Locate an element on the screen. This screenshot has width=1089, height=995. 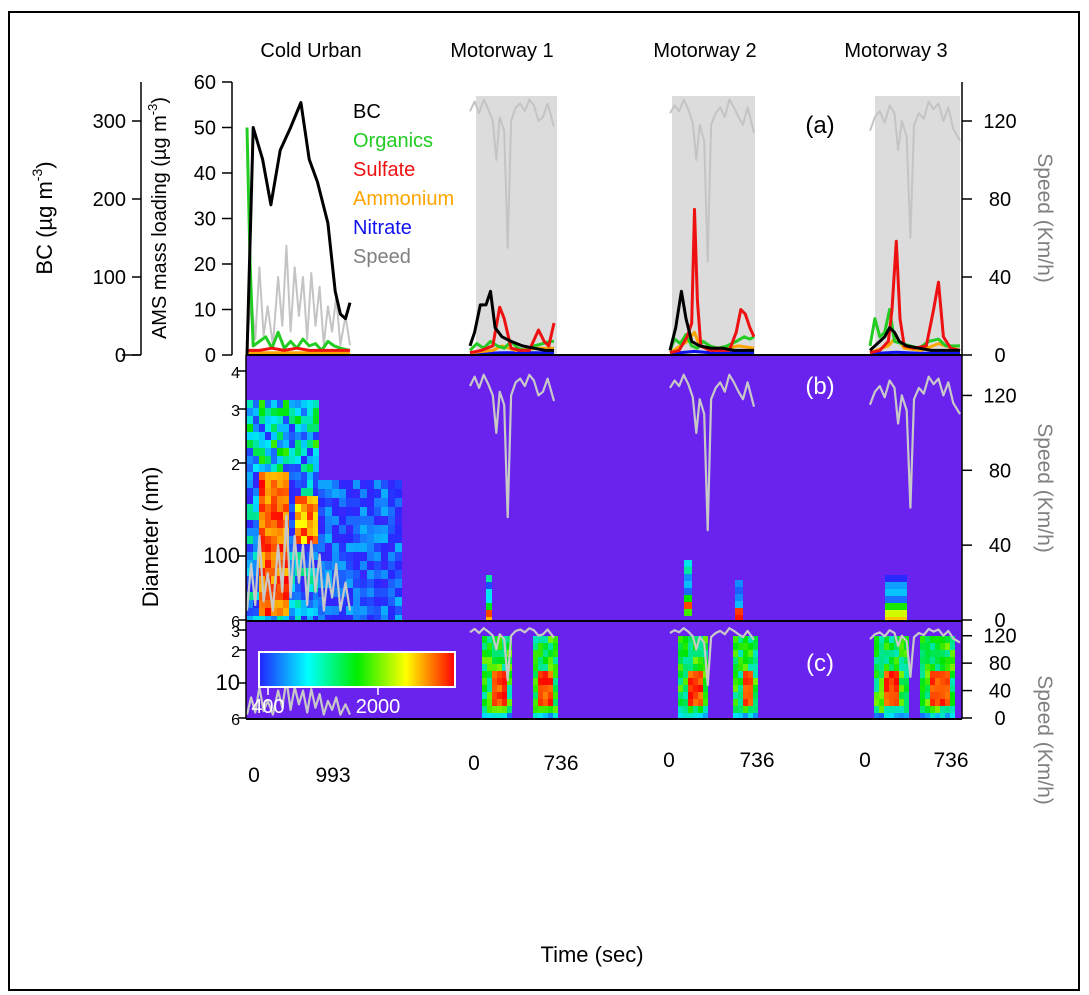
ams-tick-label: 10 is located at coordinates (205, 311).